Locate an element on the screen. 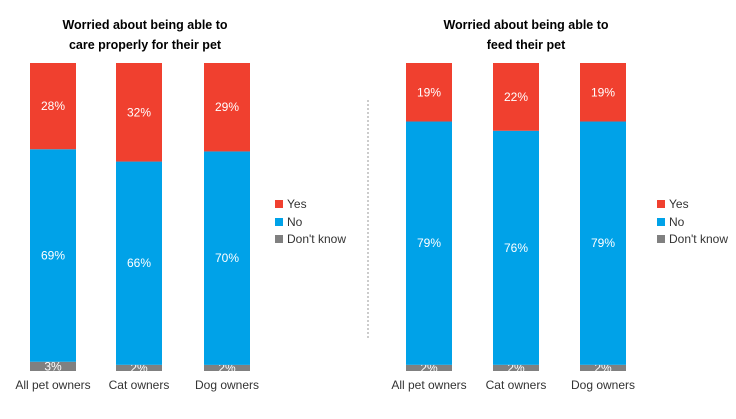 This screenshot has height=419, width=736. chart-2-category-label-3: Dog owners is located at coordinates (603, 385).